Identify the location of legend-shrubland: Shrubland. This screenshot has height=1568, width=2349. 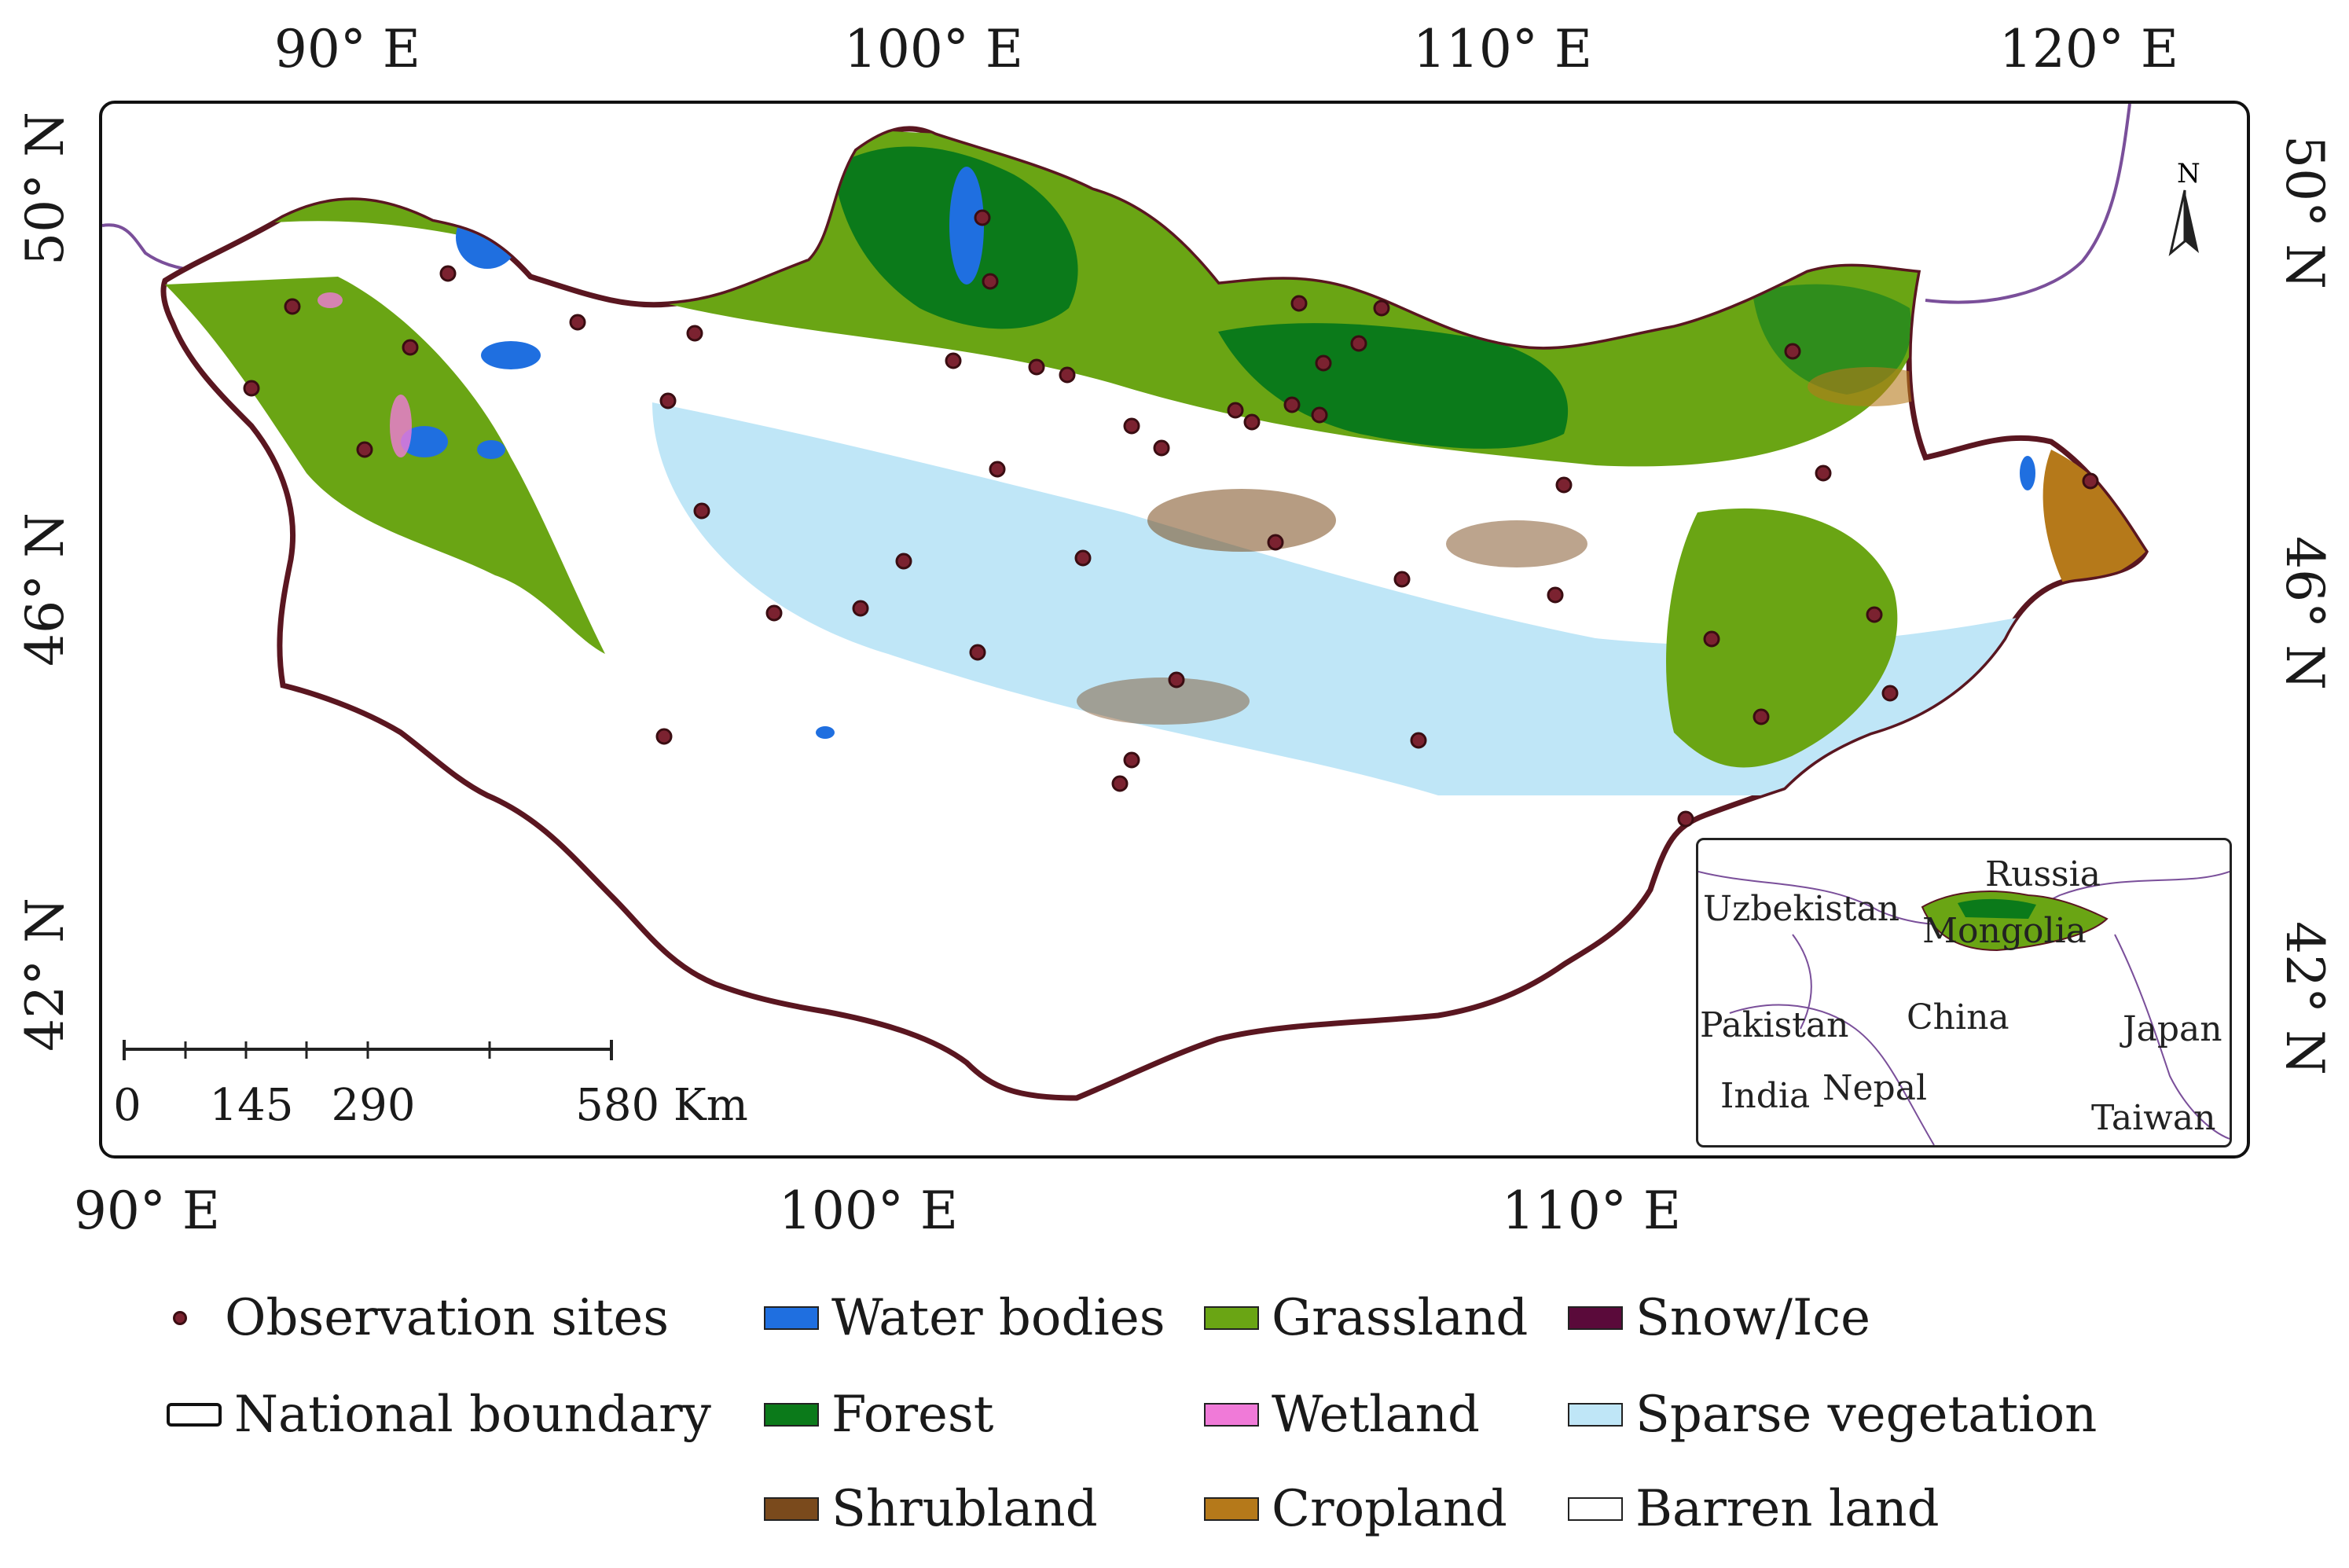
(931, 1509).